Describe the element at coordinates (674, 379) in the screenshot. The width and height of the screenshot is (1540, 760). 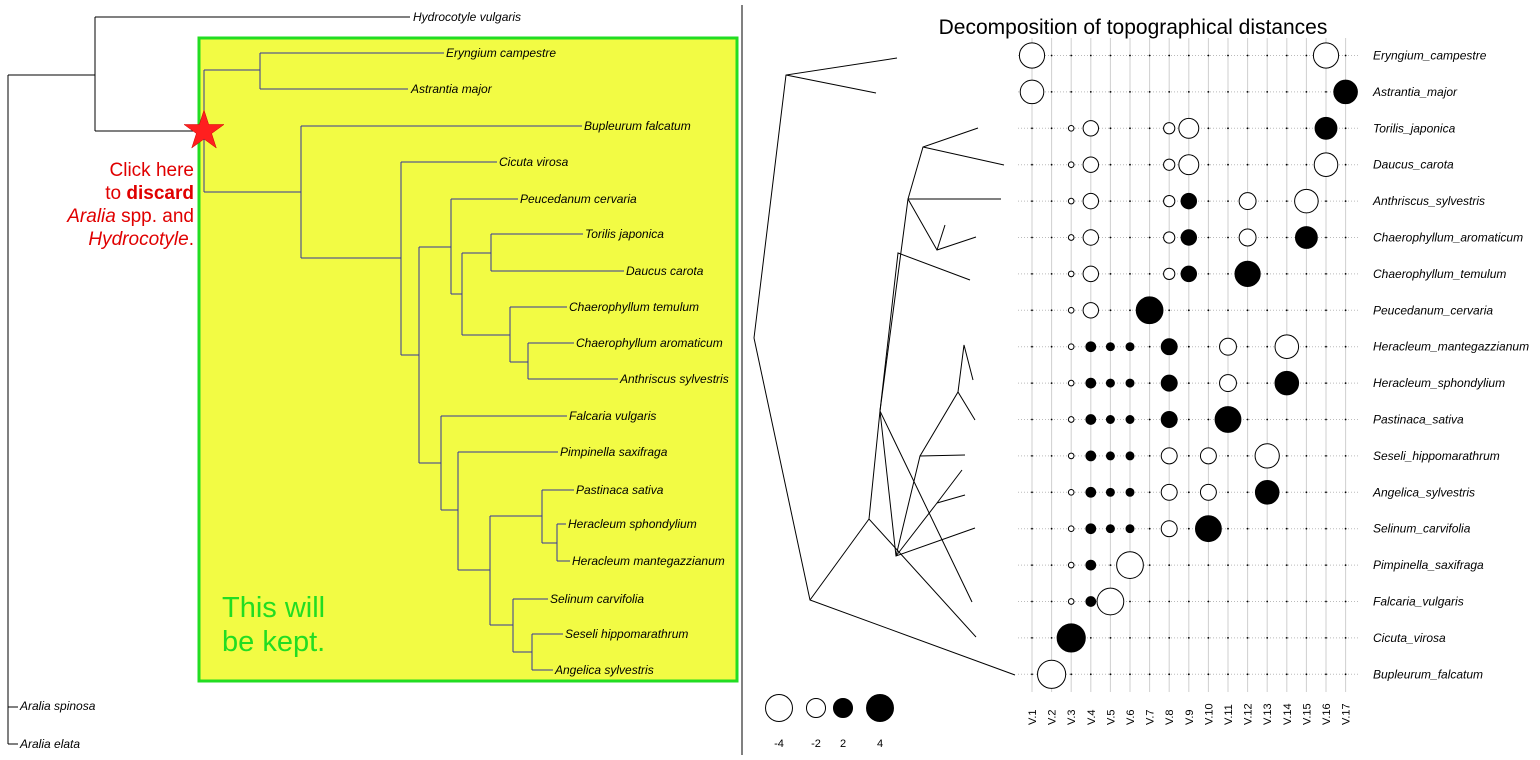
I see `tip-anthriscus-sylvestris: Anthriscus sylvestris` at that location.